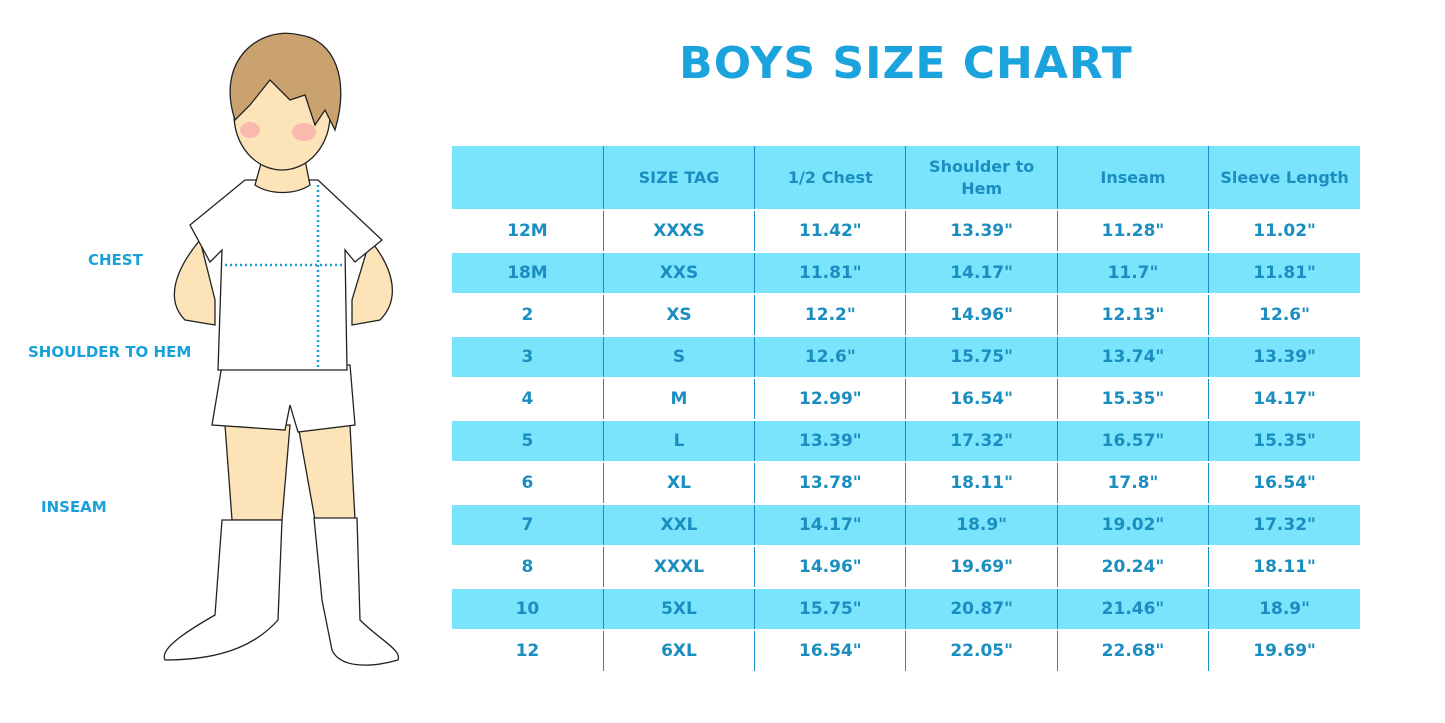  I want to click on table-row: 6 XL 13.78" 18.11" 17.8" 16.54", so click(906, 482).